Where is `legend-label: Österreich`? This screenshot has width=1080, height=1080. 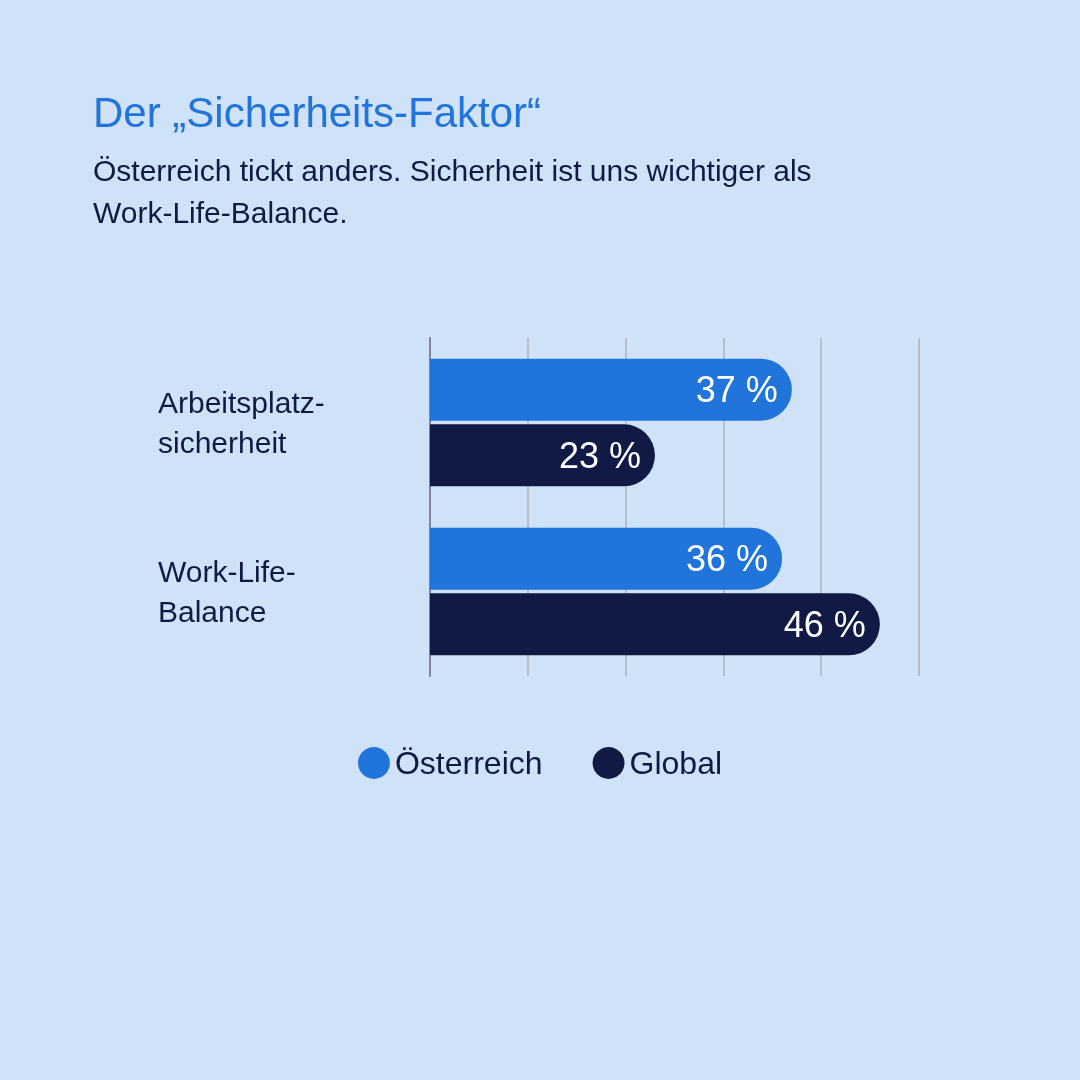
legend-label: Österreich is located at coordinates (468, 763).